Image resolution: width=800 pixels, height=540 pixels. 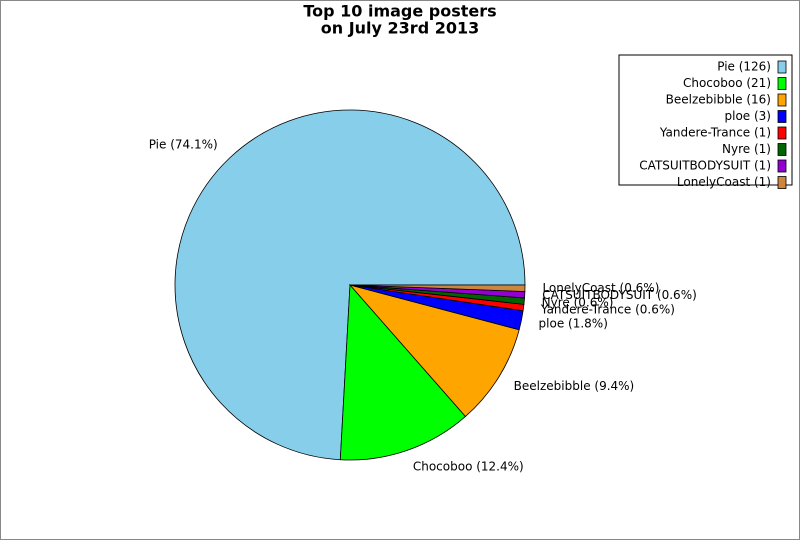 What do you see at coordinates (727, 83) in the screenshot?
I see `legend-label: Chocoboo (21)` at bounding box center [727, 83].